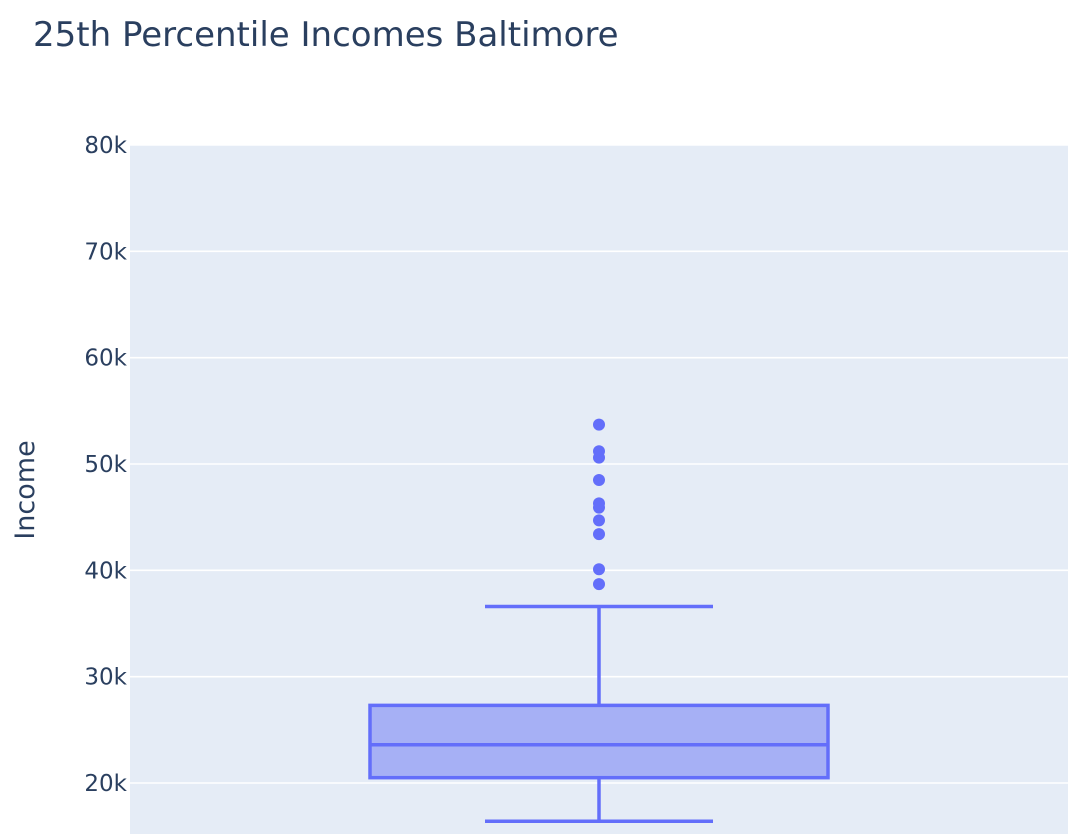  Describe the element at coordinates (105, 784) in the screenshot. I see `y-tick-label-20k: 20k` at that location.